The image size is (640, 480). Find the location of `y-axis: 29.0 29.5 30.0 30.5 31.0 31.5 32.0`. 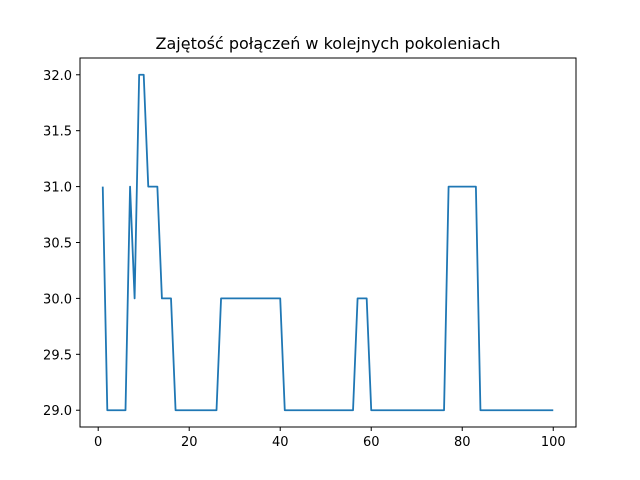

y-axis: 29.0 29.5 30.0 30.5 31.0 31.5 32.0 is located at coordinates (61, 244).